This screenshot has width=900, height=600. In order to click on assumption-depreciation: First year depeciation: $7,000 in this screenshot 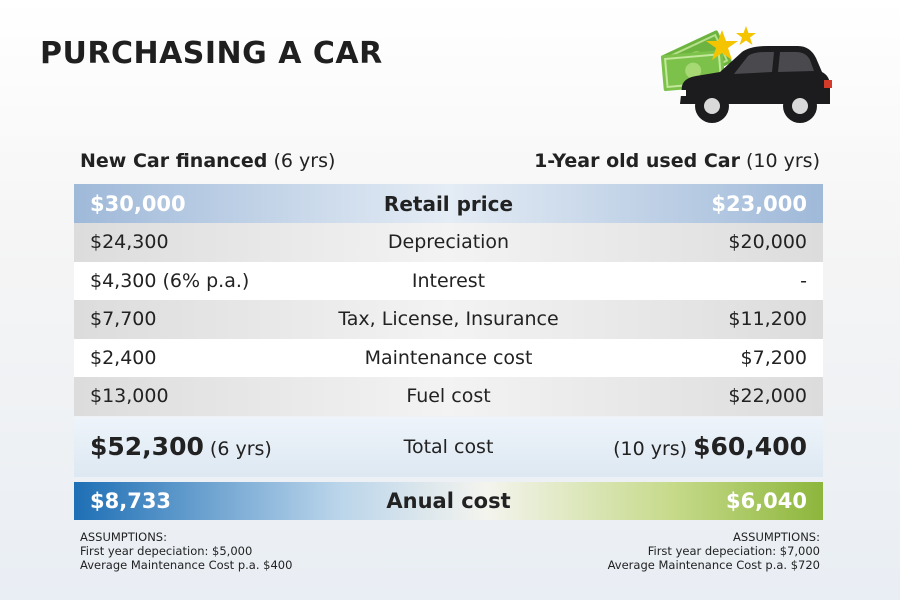, I will do `click(733, 551)`.